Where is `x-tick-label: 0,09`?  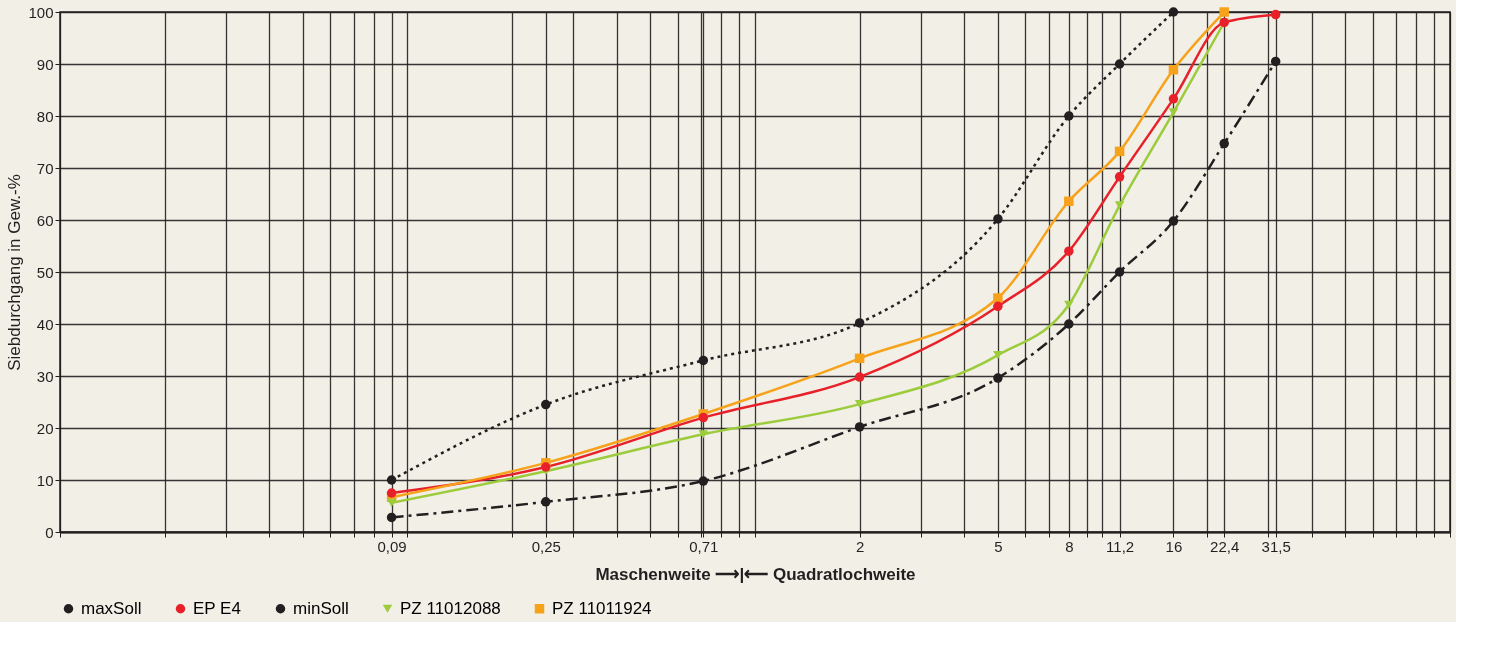
x-tick-label: 0,09 is located at coordinates (392, 546).